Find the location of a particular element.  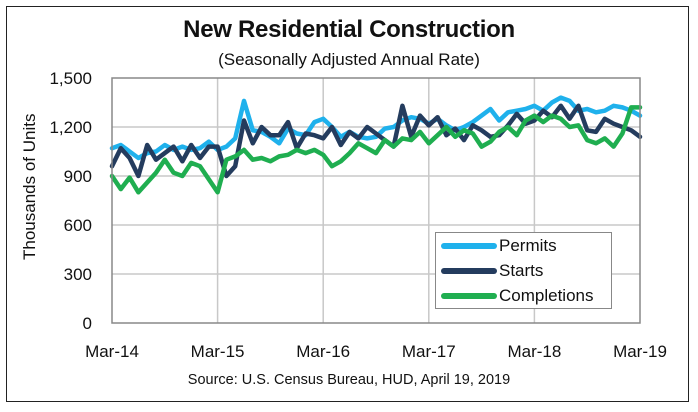

chart-subtitle: (Seasonally Adjusted Annual Rate) is located at coordinates (349, 59).